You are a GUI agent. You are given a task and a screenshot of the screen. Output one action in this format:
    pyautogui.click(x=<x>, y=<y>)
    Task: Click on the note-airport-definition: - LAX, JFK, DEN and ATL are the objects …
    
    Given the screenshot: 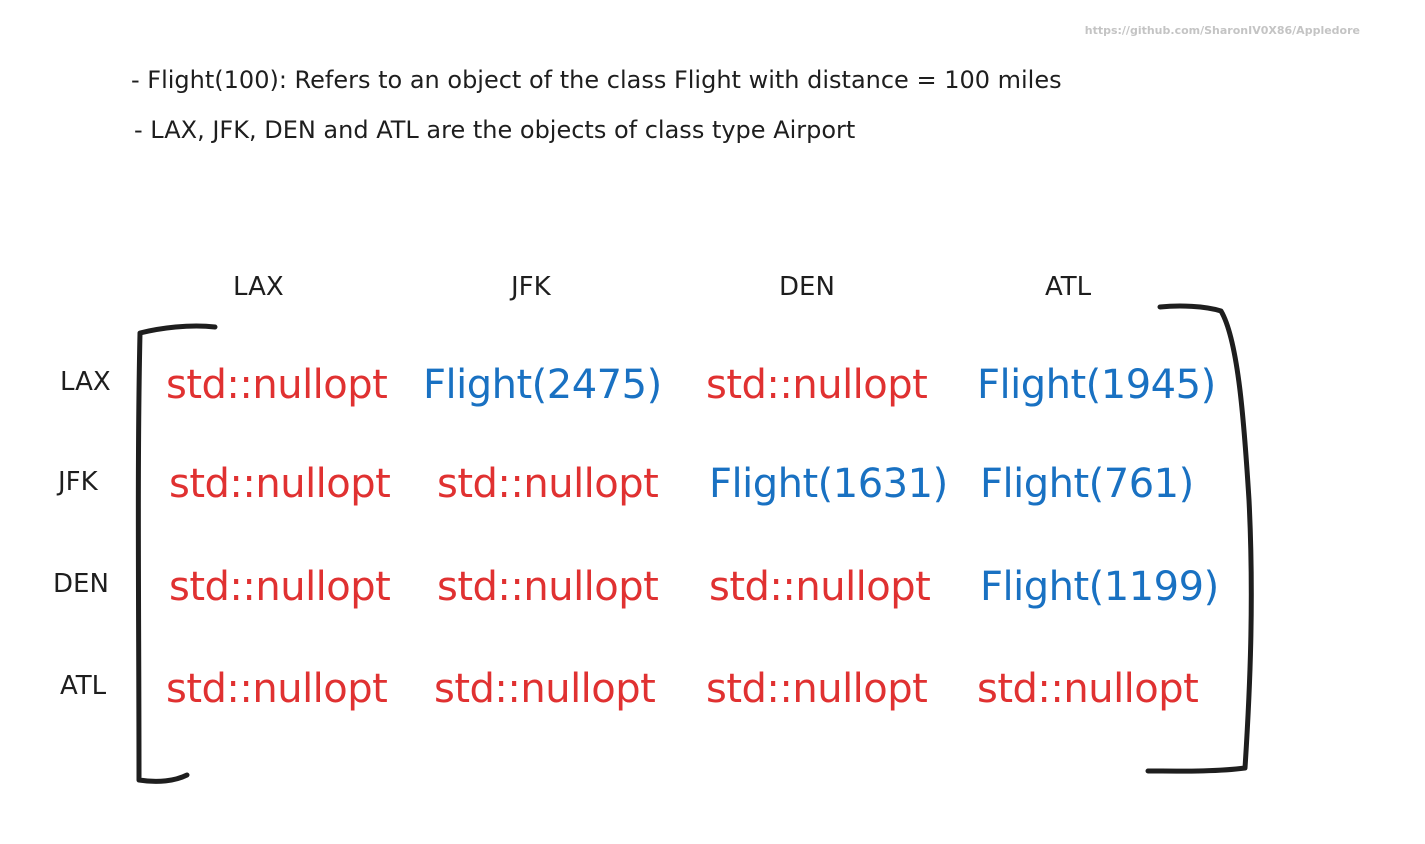 What is the action you would take?
    pyautogui.click(x=495, y=130)
    